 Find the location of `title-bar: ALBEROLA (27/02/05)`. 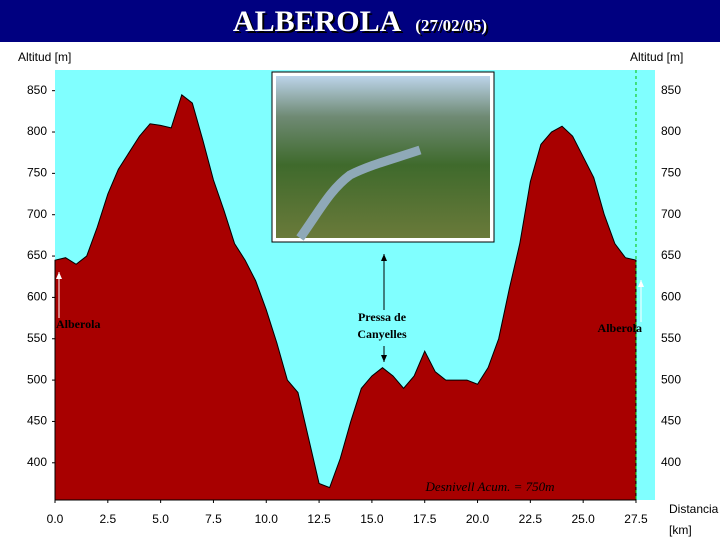

title-bar: ALBEROLA (27/02/05) is located at coordinates (360, 21).